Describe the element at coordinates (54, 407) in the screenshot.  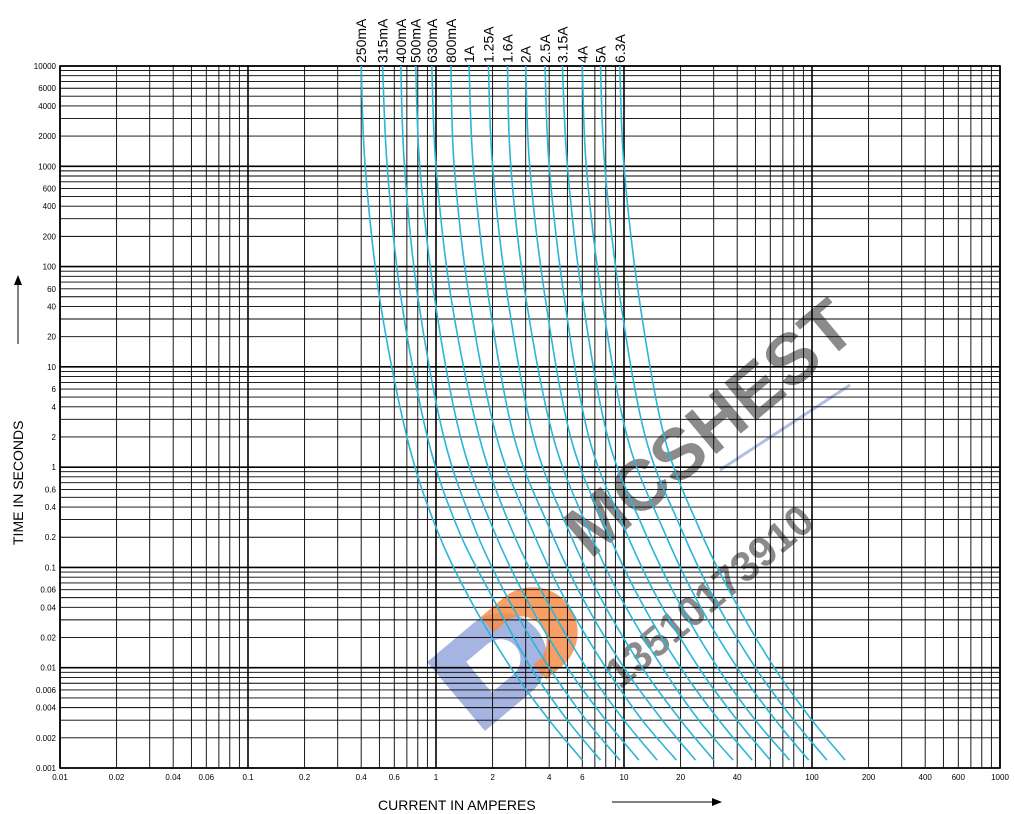
I see `y-tick-label: 4` at that location.